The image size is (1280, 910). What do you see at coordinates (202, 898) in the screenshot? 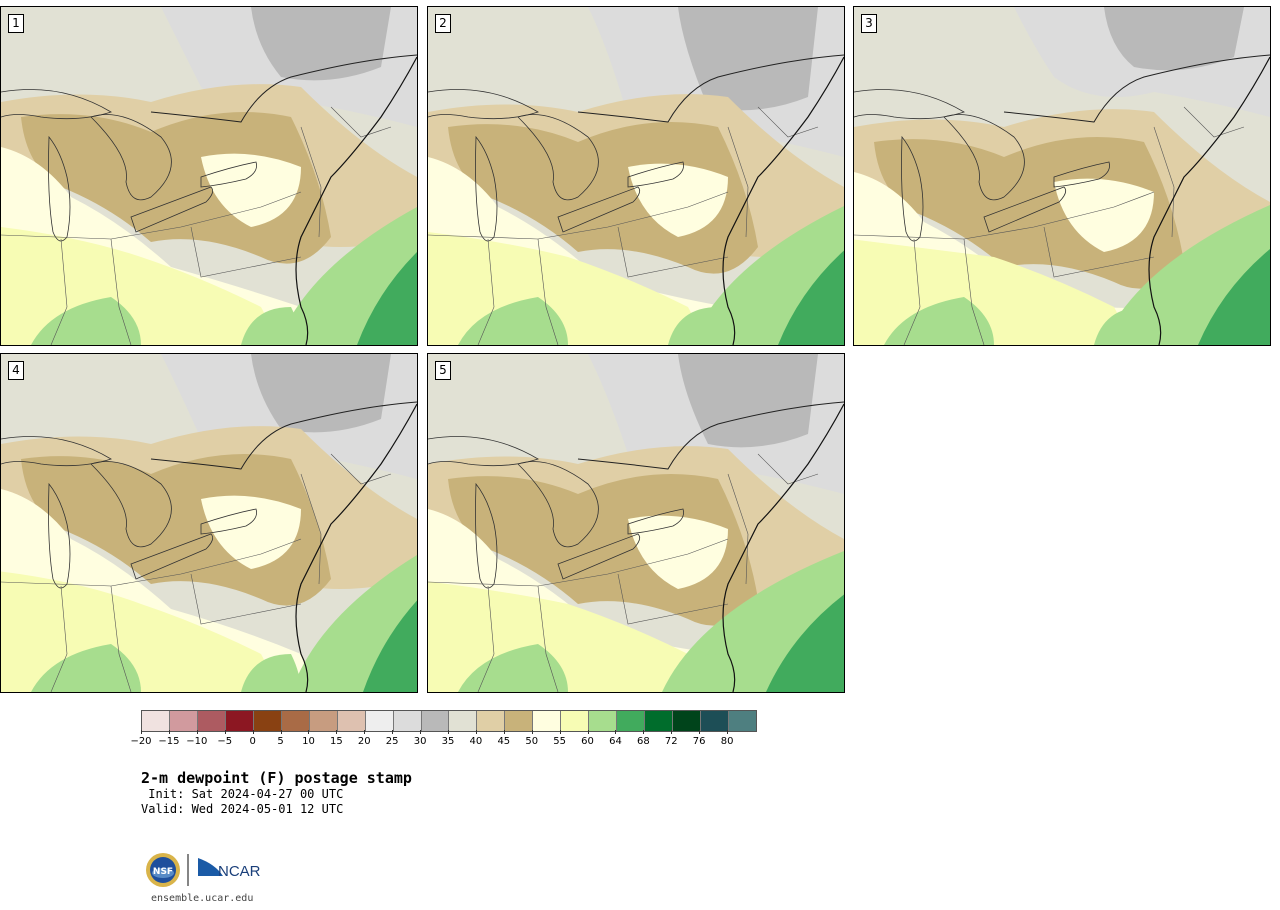
I see `website-url: ensemble.ucar.edu` at bounding box center [202, 898].